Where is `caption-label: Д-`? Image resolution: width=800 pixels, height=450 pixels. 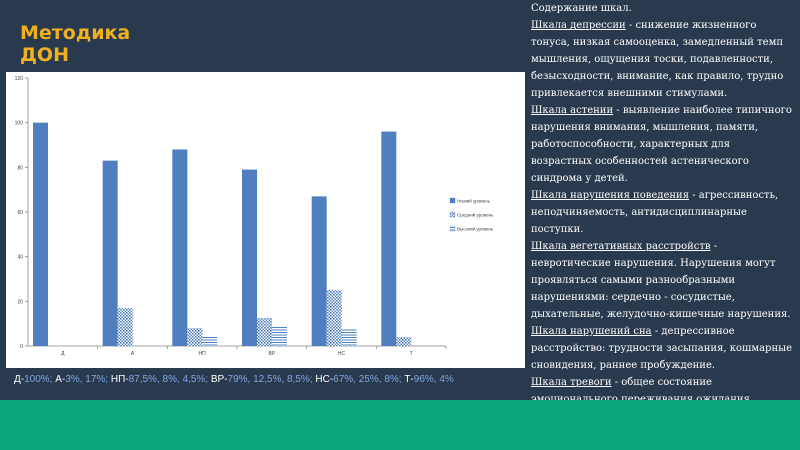 caption-label: Д- is located at coordinates (19, 379).